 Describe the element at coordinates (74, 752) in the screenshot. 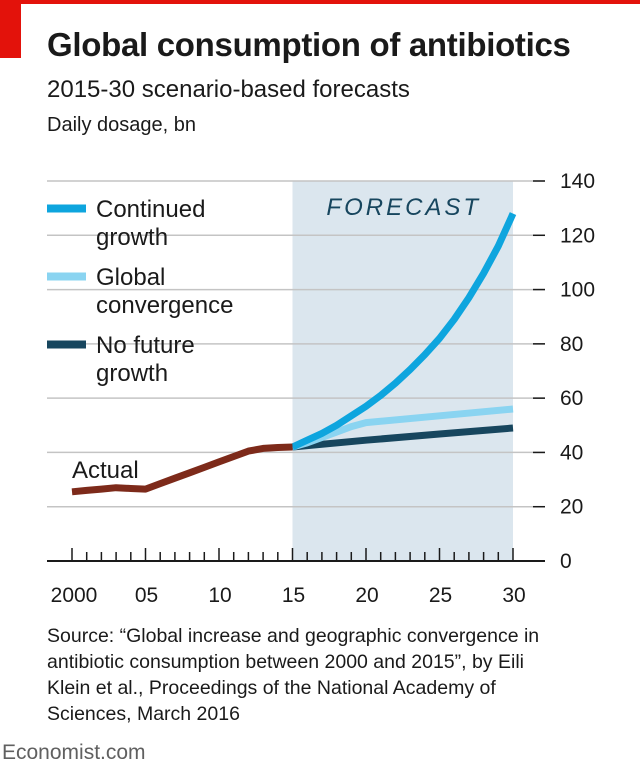

I see `economist-logo-text: Economist.com` at that location.